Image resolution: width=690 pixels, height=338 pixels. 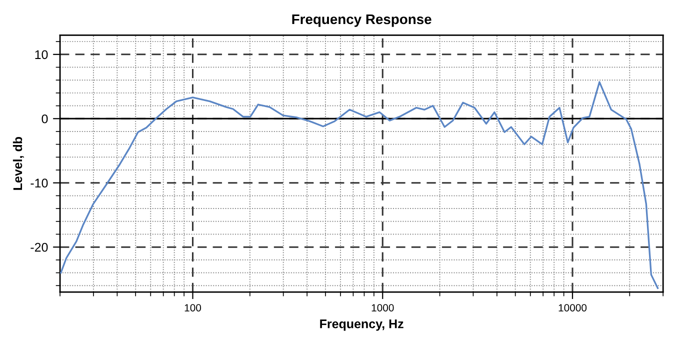 I want to click on x-tick-label: 10000, so click(x=572, y=308).